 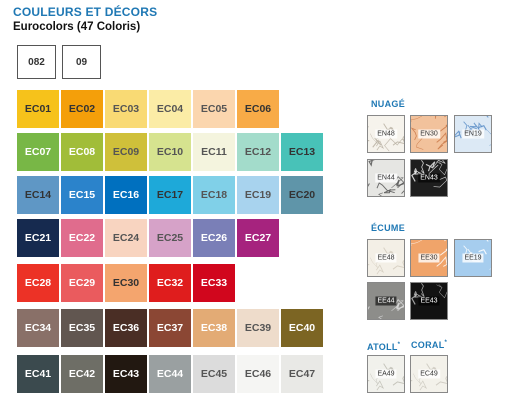 I want to click on texture-swatch-ec49: EC49, so click(x=429, y=374).